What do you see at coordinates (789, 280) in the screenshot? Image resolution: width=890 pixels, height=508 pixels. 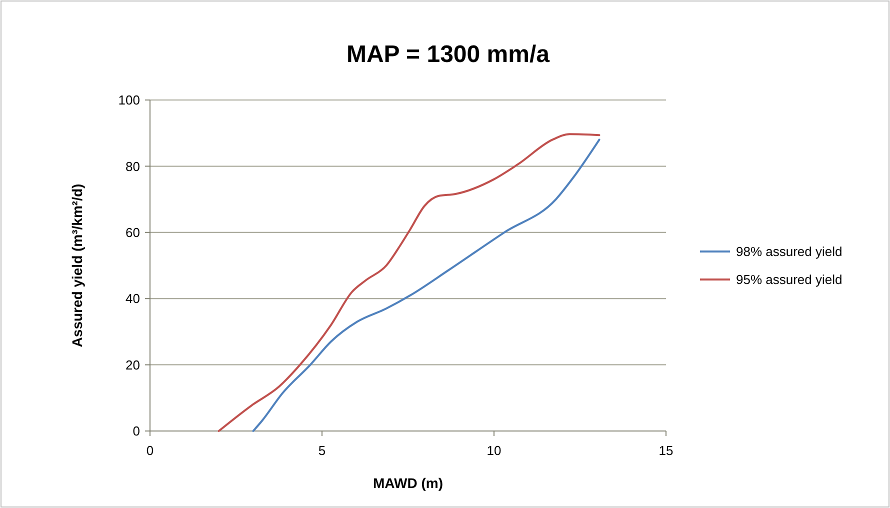 I see `legend-label: 95% assured yield` at bounding box center [789, 280].